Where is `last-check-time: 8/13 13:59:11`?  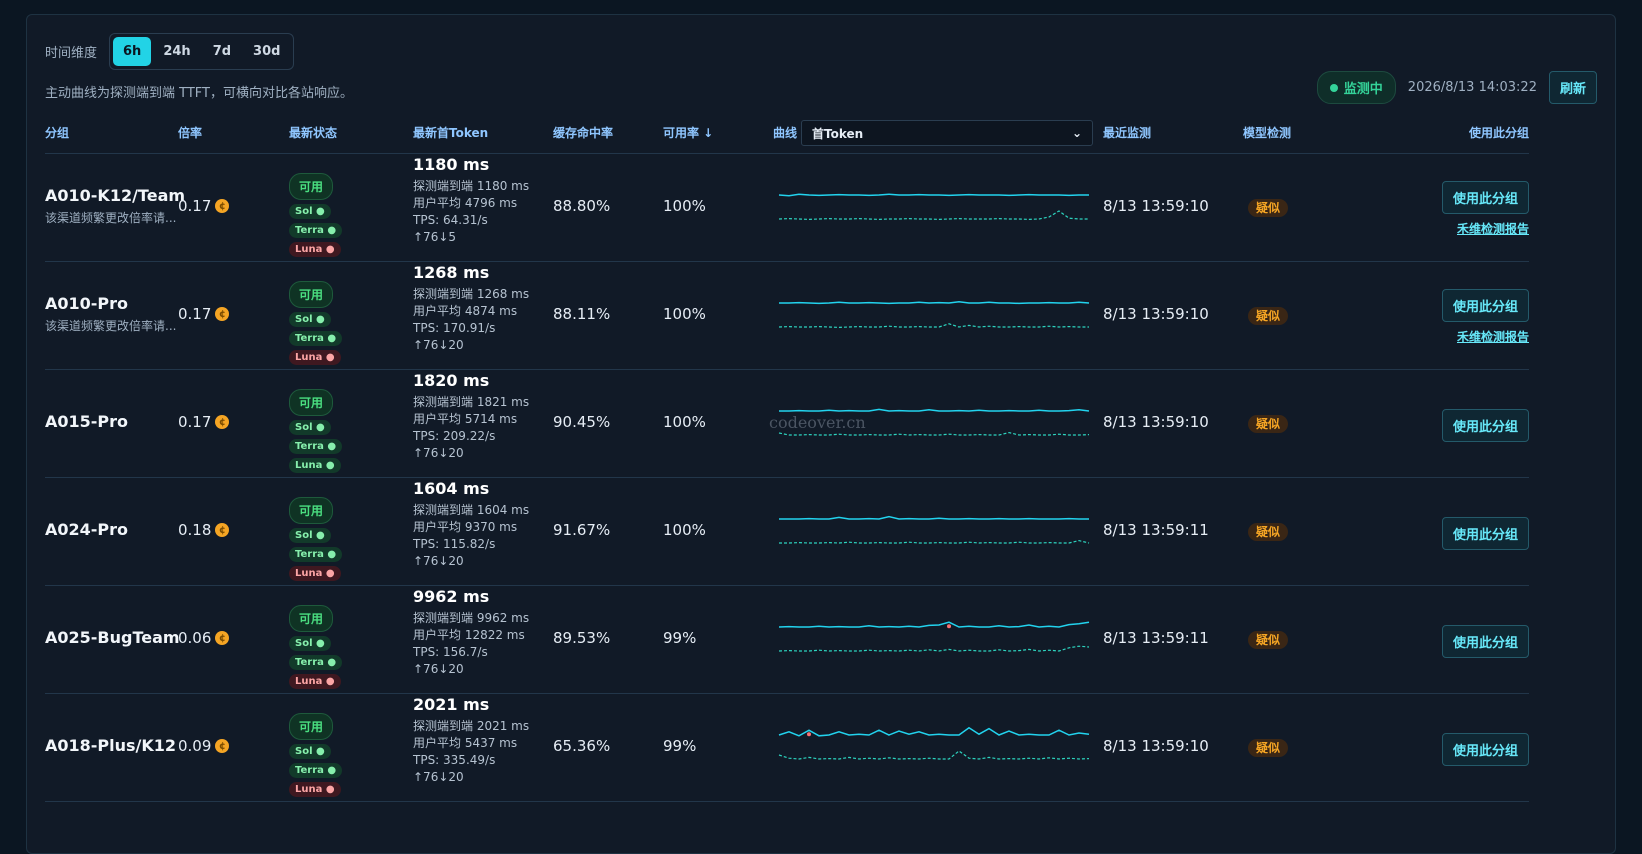 last-check-time: 8/13 13:59:11 is located at coordinates (1156, 638).